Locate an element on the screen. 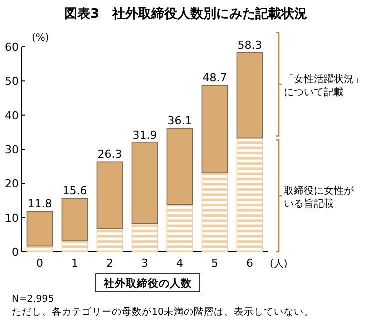 The image size is (372, 320). x-tick-label: 0 is located at coordinates (40, 263).